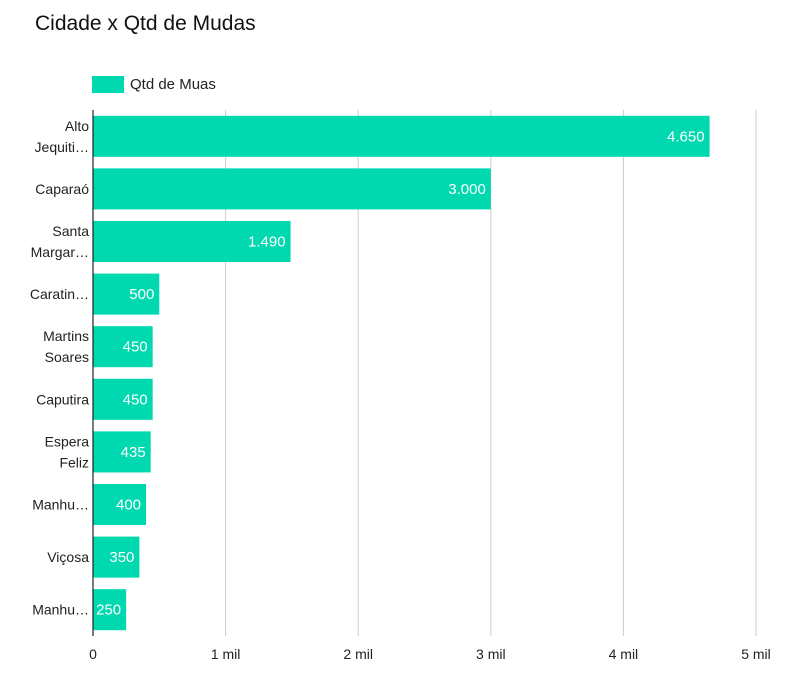  I want to click on data-label: 4.650, so click(686, 136).